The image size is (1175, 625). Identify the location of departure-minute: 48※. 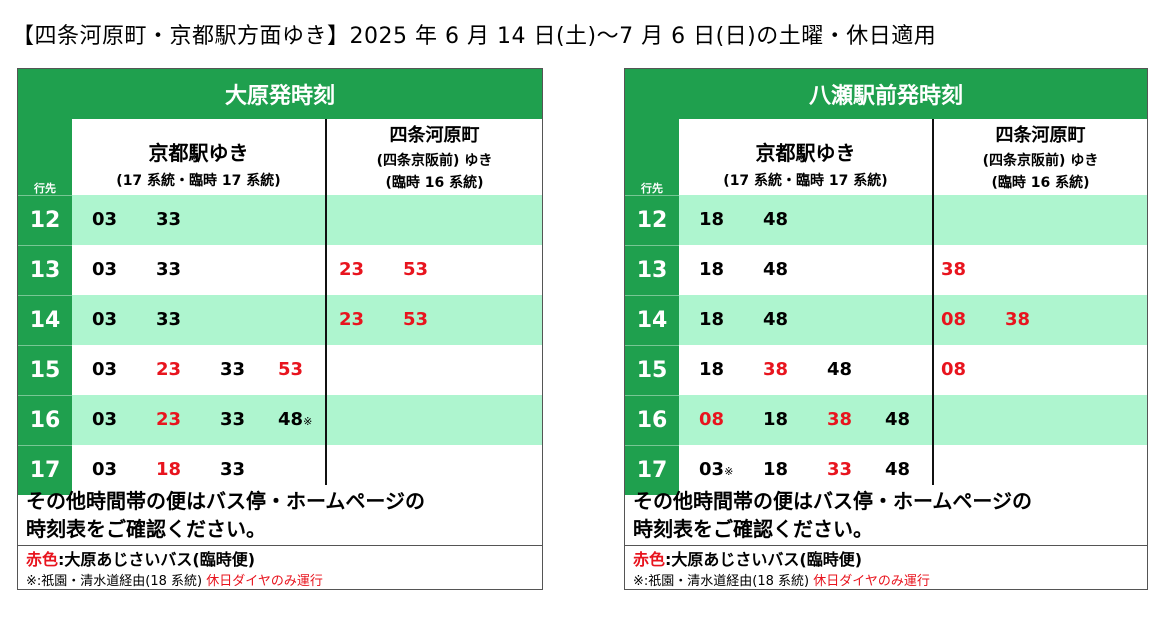
(295, 419).